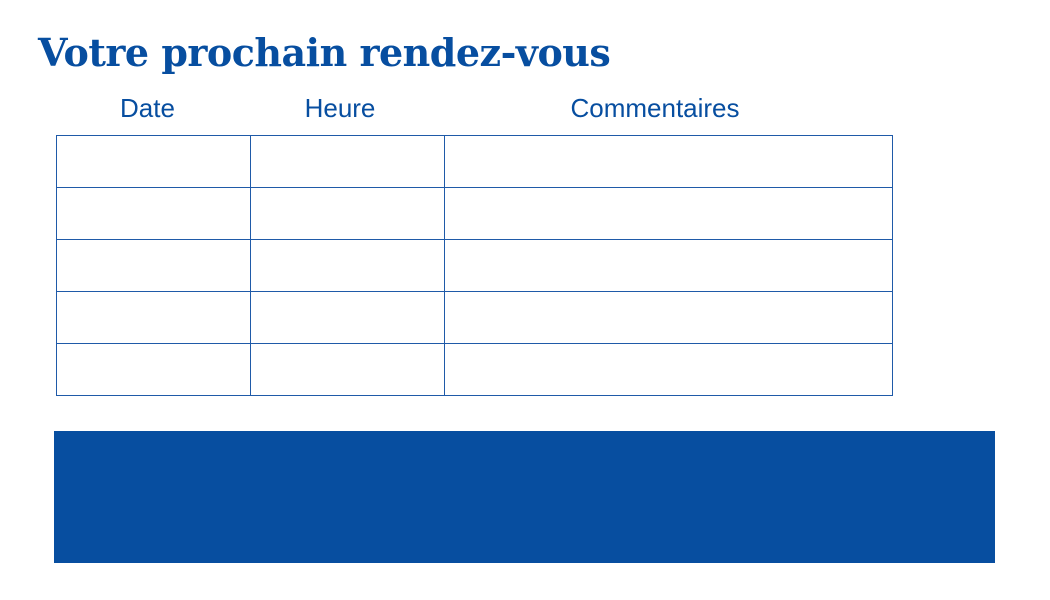  I want to click on page-title: Votre prochain rendez-vous, so click(324, 52).